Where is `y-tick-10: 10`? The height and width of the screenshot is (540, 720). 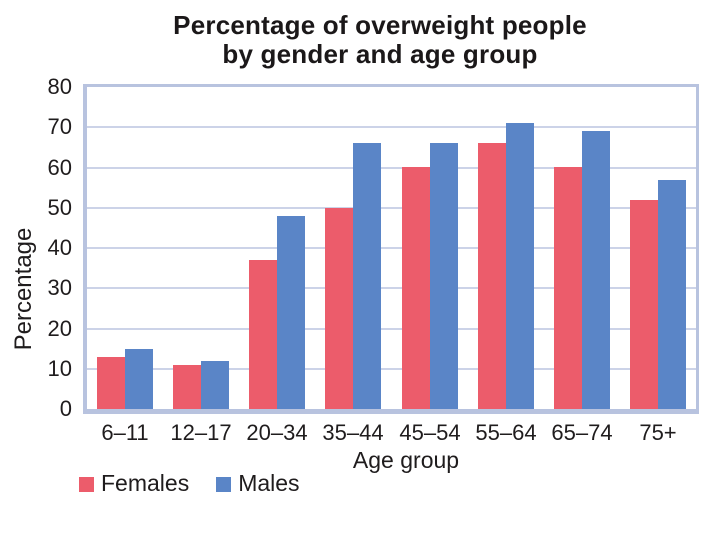 y-tick-10: 10 is located at coordinates (59, 368).